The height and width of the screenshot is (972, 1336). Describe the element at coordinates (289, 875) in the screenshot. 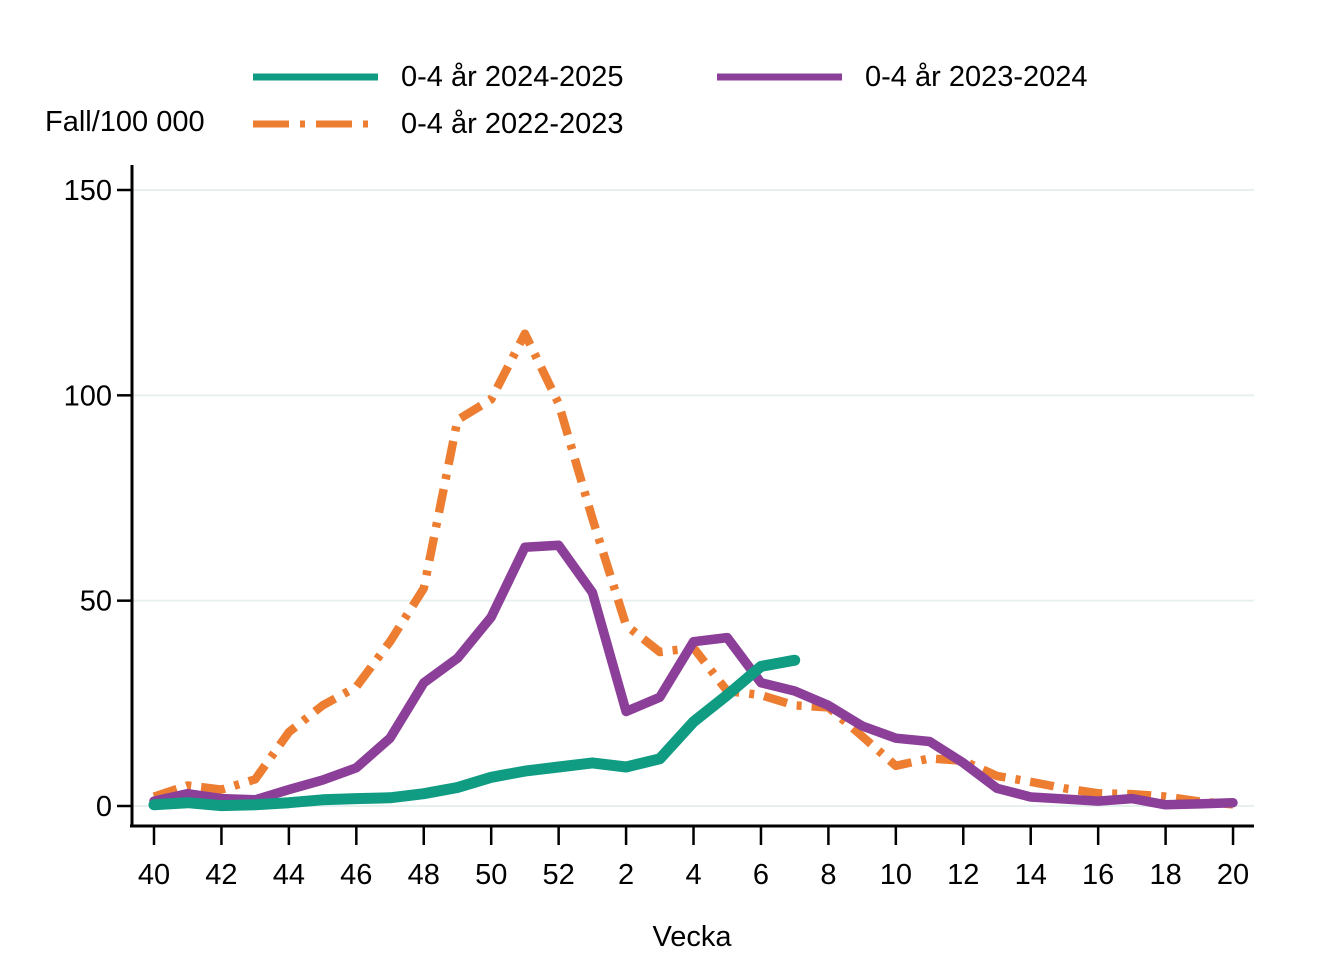

I see `x-tick-label-44: 44` at that location.